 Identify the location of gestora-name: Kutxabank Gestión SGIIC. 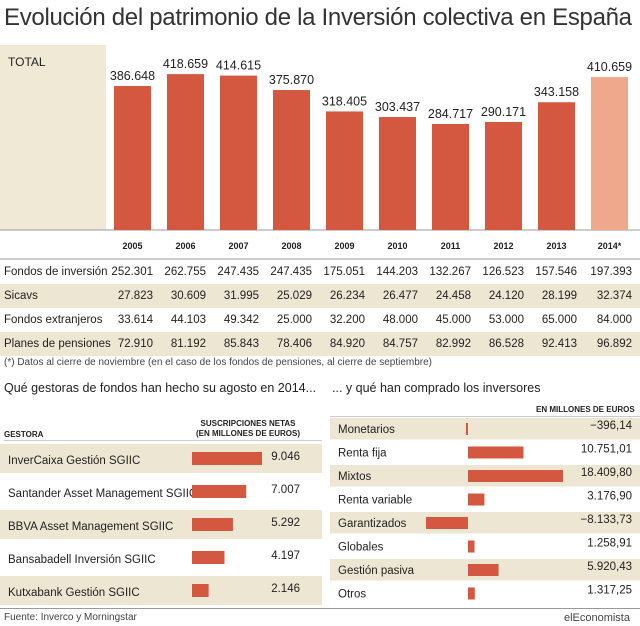
(74, 593).